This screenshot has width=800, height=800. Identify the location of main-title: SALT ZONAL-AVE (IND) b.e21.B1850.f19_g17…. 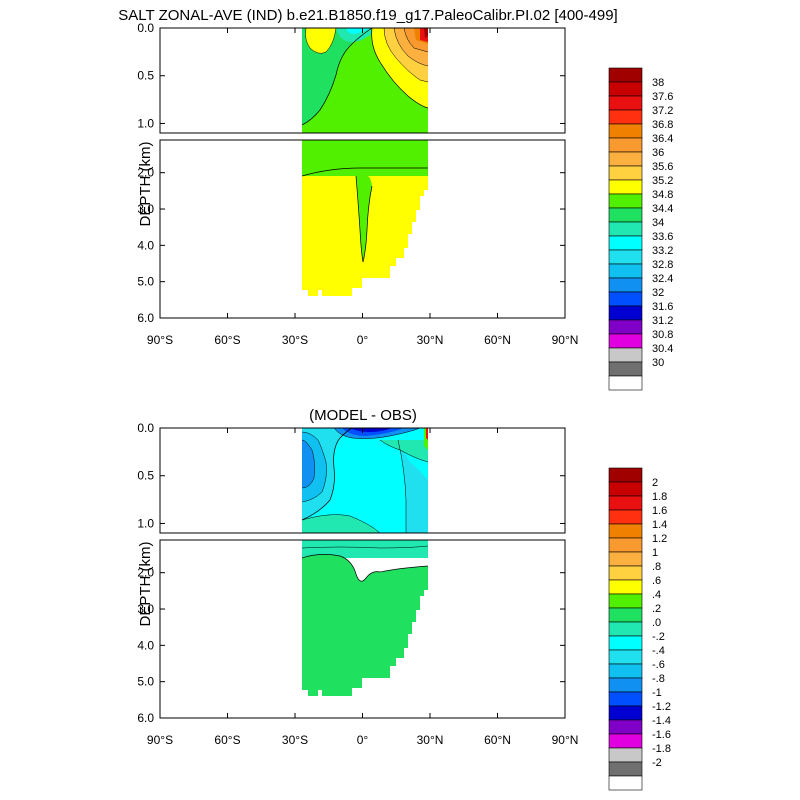
(367, 15).